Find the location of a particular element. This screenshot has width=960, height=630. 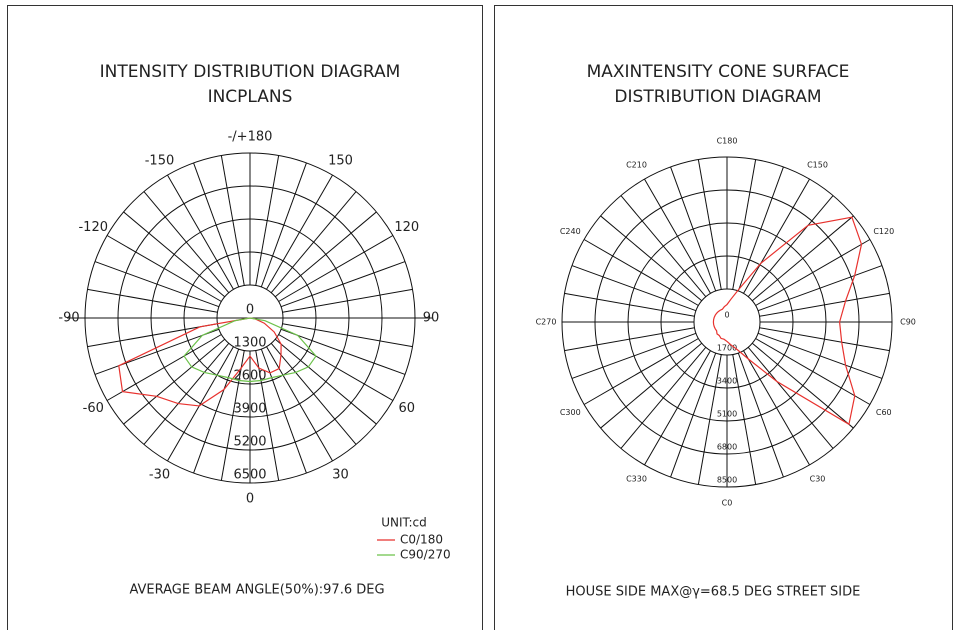

chart-title: INTENSITY DISTRIBUTION DIAGRAM is located at coordinates (250, 72).